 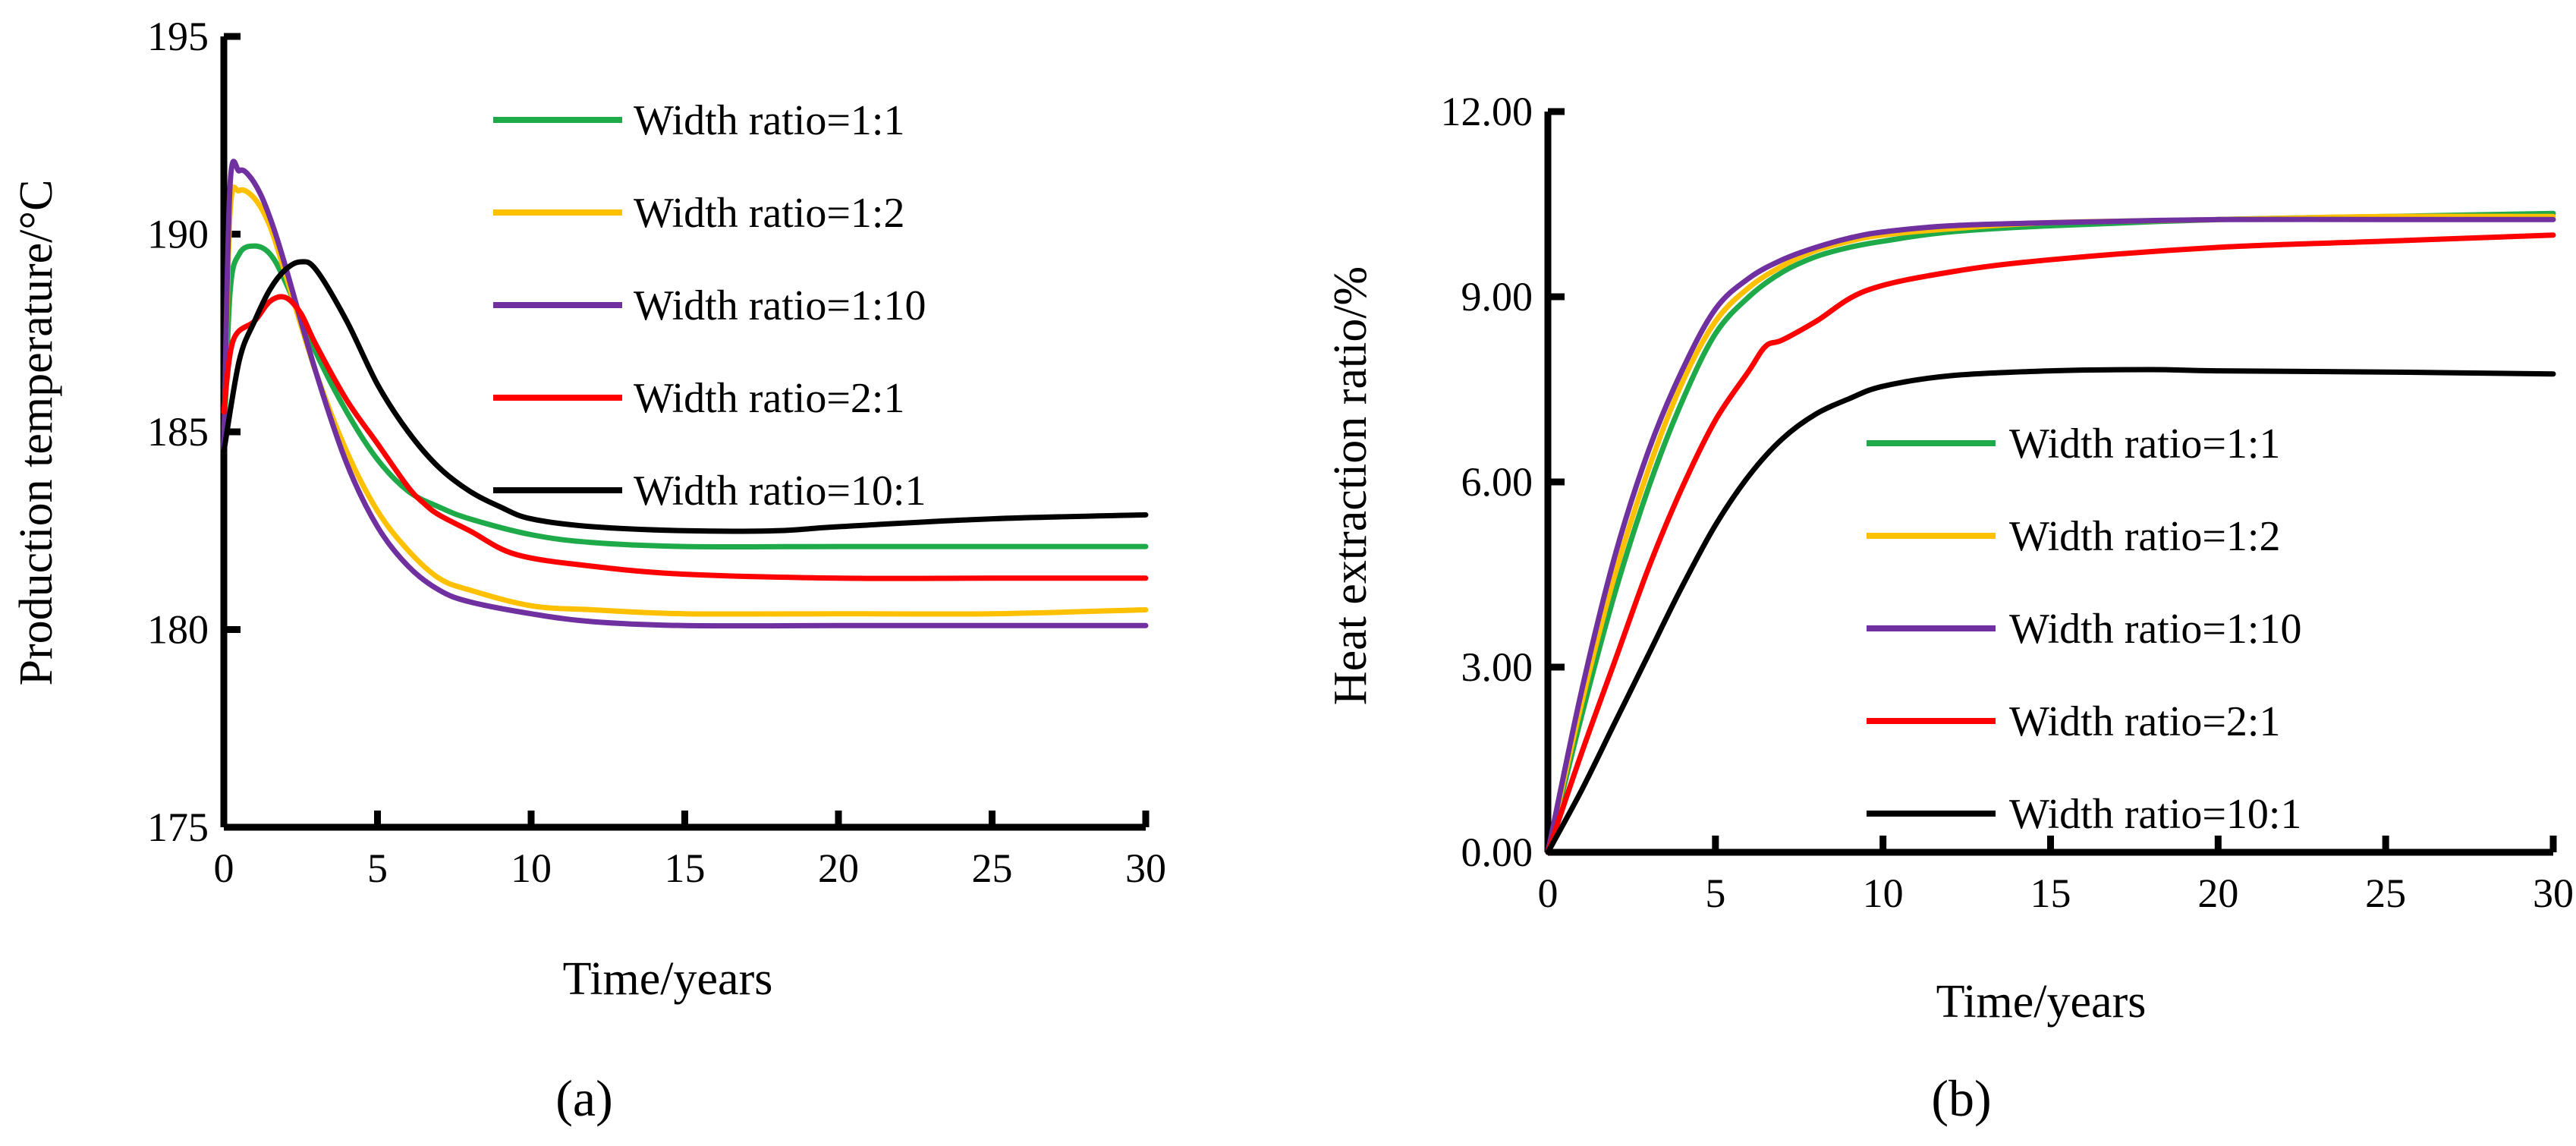 What do you see at coordinates (2041, 1002) in the screenshot?
I see `panel-b-x-axis-label: Time/years` at bounding box center [2041, 1002].